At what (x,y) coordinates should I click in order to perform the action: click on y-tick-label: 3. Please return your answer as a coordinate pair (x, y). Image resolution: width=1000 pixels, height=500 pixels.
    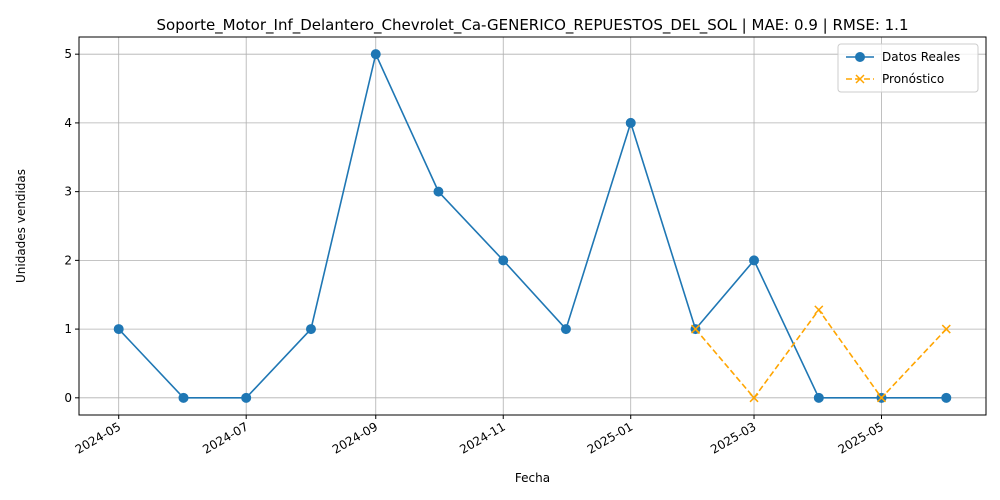
    Looking at the image, I should click on (68, 192).